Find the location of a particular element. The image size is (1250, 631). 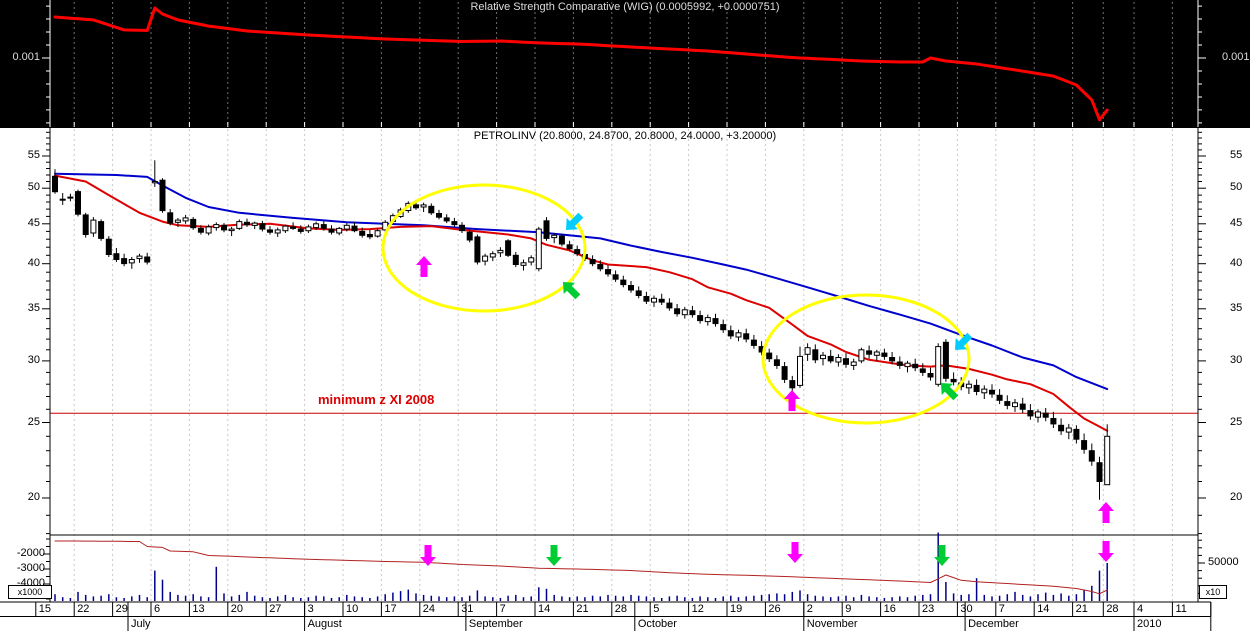

rsc-axis-label-right: 0.001 is located at coordinates (1236, 57).